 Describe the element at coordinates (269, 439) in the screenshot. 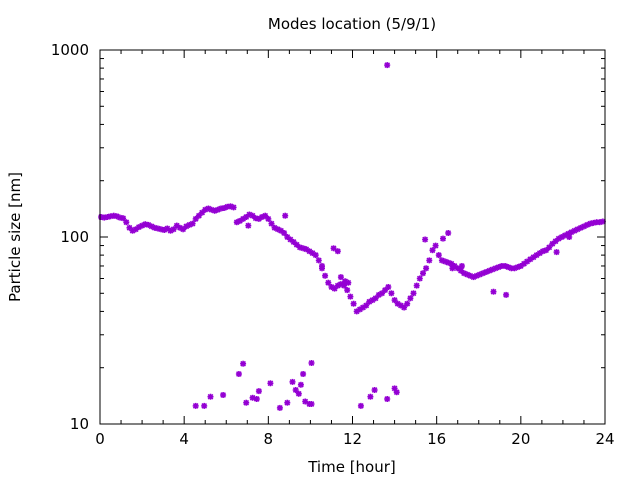

I see `x-tick-label: 8` at that location.